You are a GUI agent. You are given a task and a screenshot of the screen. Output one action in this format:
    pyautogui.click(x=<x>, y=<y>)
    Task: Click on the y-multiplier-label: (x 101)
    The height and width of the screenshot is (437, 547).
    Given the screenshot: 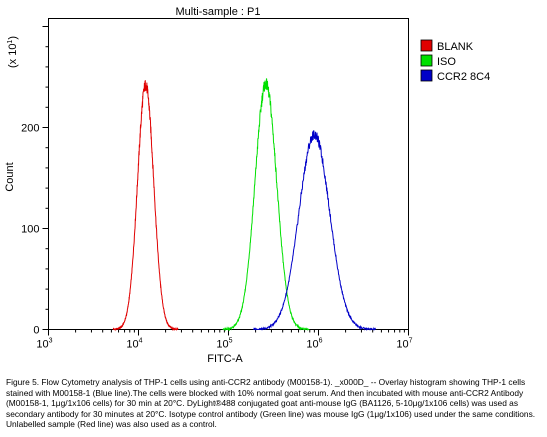 What is the action you would take?
    pyautogui.click(x=13, y=52)
    